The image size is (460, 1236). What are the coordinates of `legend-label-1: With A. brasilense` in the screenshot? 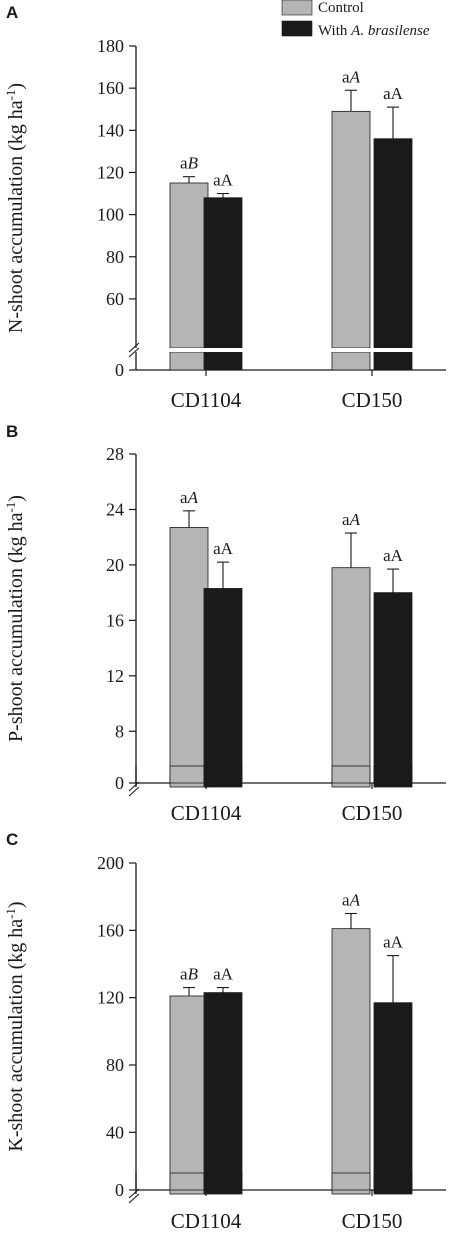 It's located at (374, 31).